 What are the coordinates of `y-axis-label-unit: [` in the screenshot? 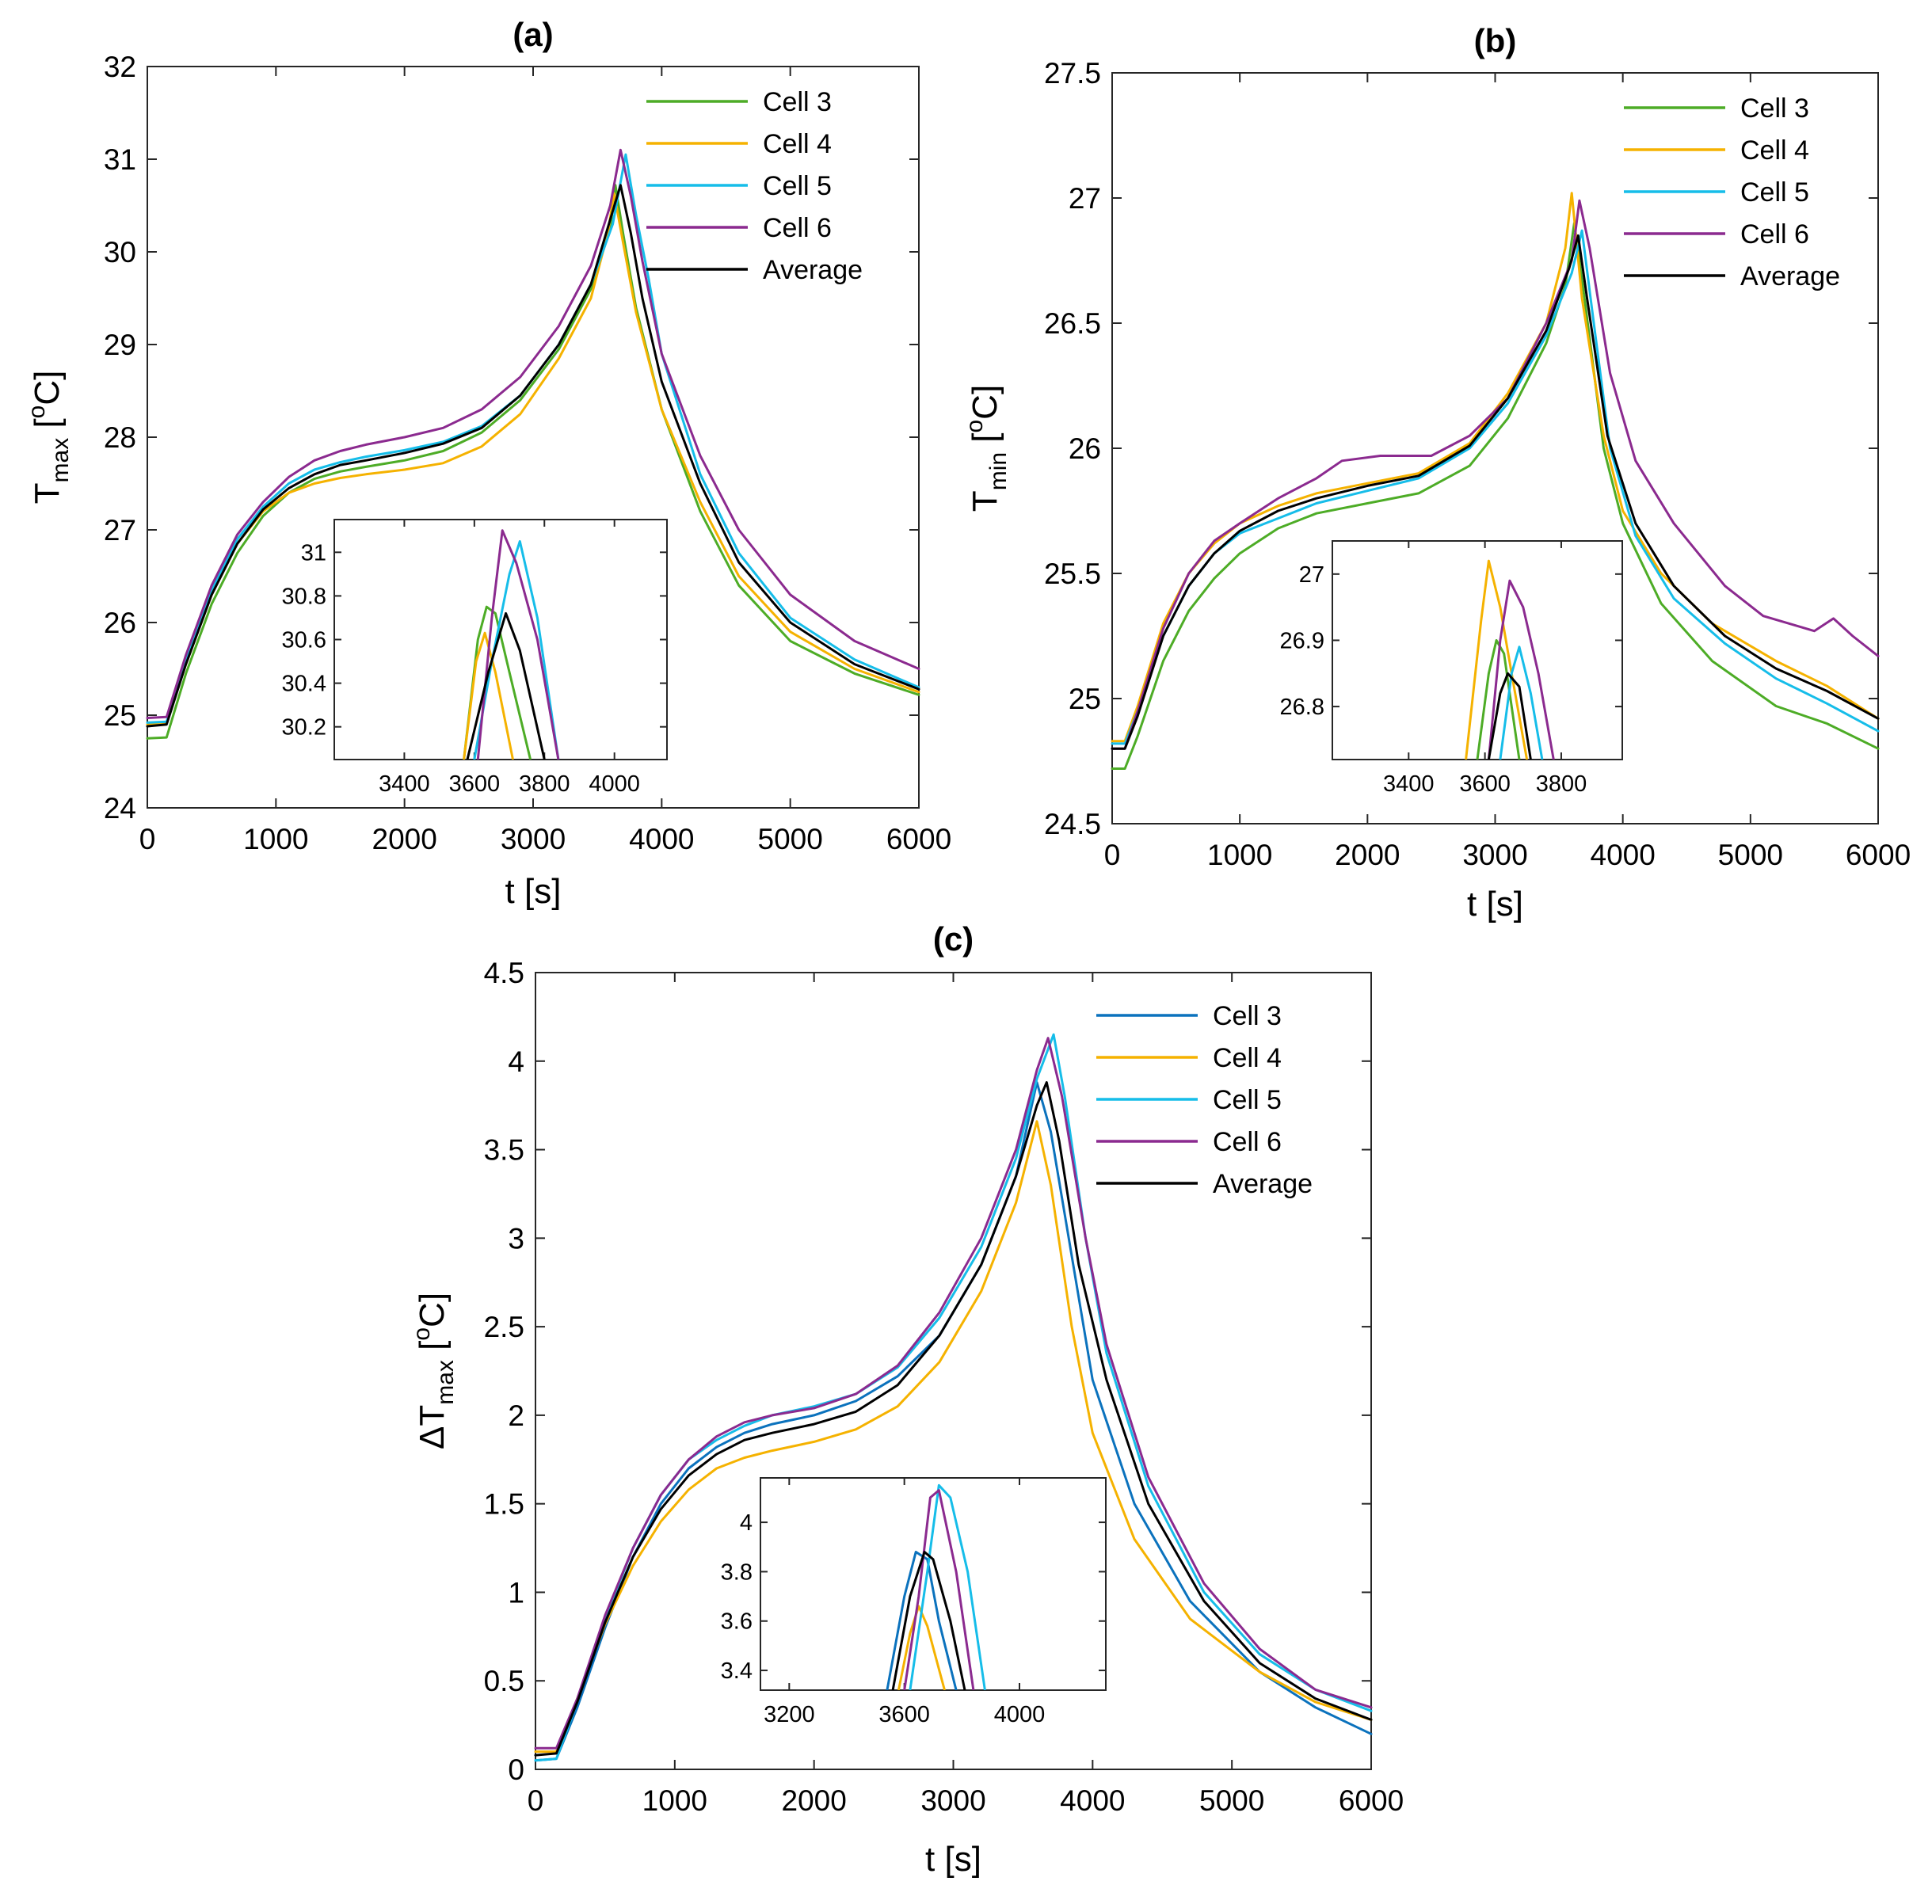 It's located at (48, 427).